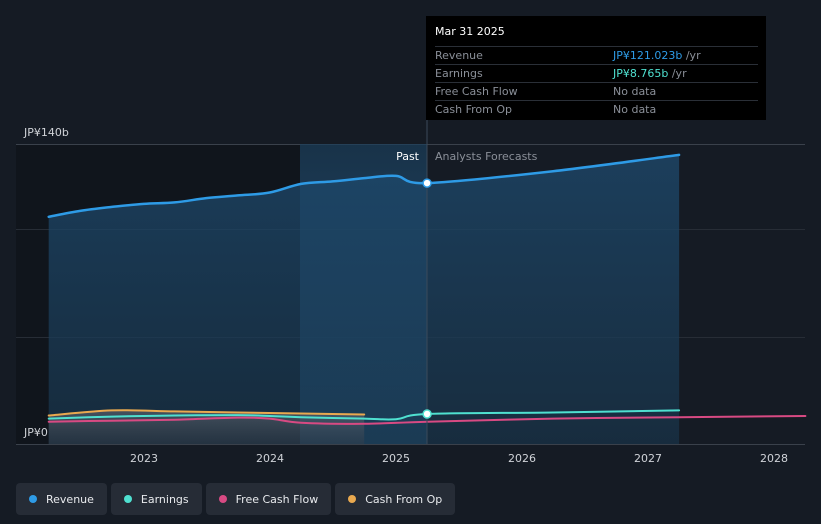 This screenshot has height=524, width=821. Describe the element at coordinates (408, 156) in the screenshot. I see `past-label: Past` at that location.